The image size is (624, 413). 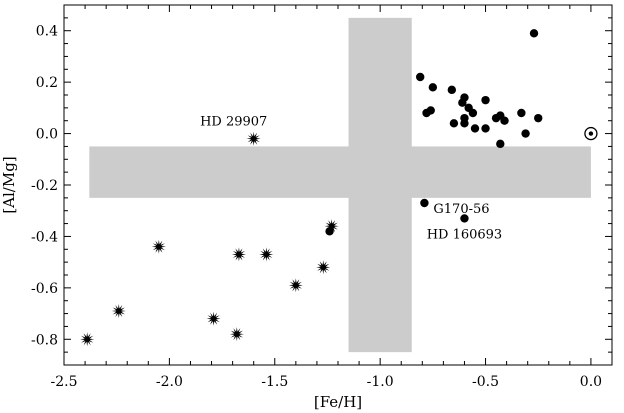 I want to click on x-axis-label: [Fe/H], so click(x=338, y=402).